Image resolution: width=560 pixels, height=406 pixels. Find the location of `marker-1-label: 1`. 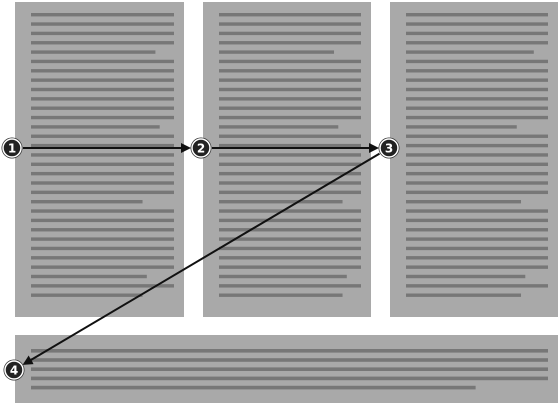

marker-1-label: 1 is located at coordinates (12, 149).